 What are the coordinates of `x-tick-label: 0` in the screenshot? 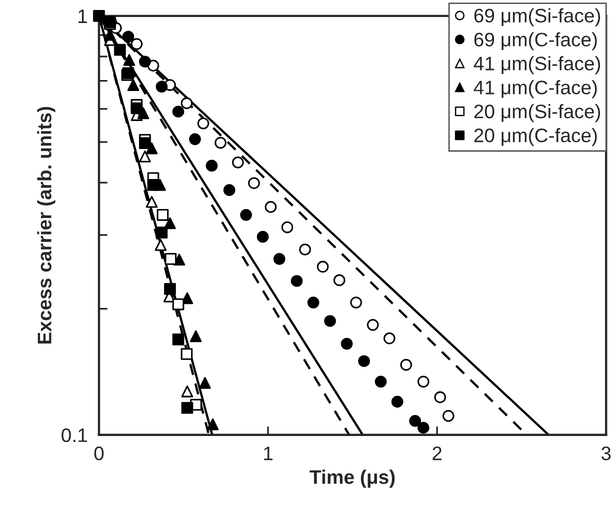 It's located at (99, 453).